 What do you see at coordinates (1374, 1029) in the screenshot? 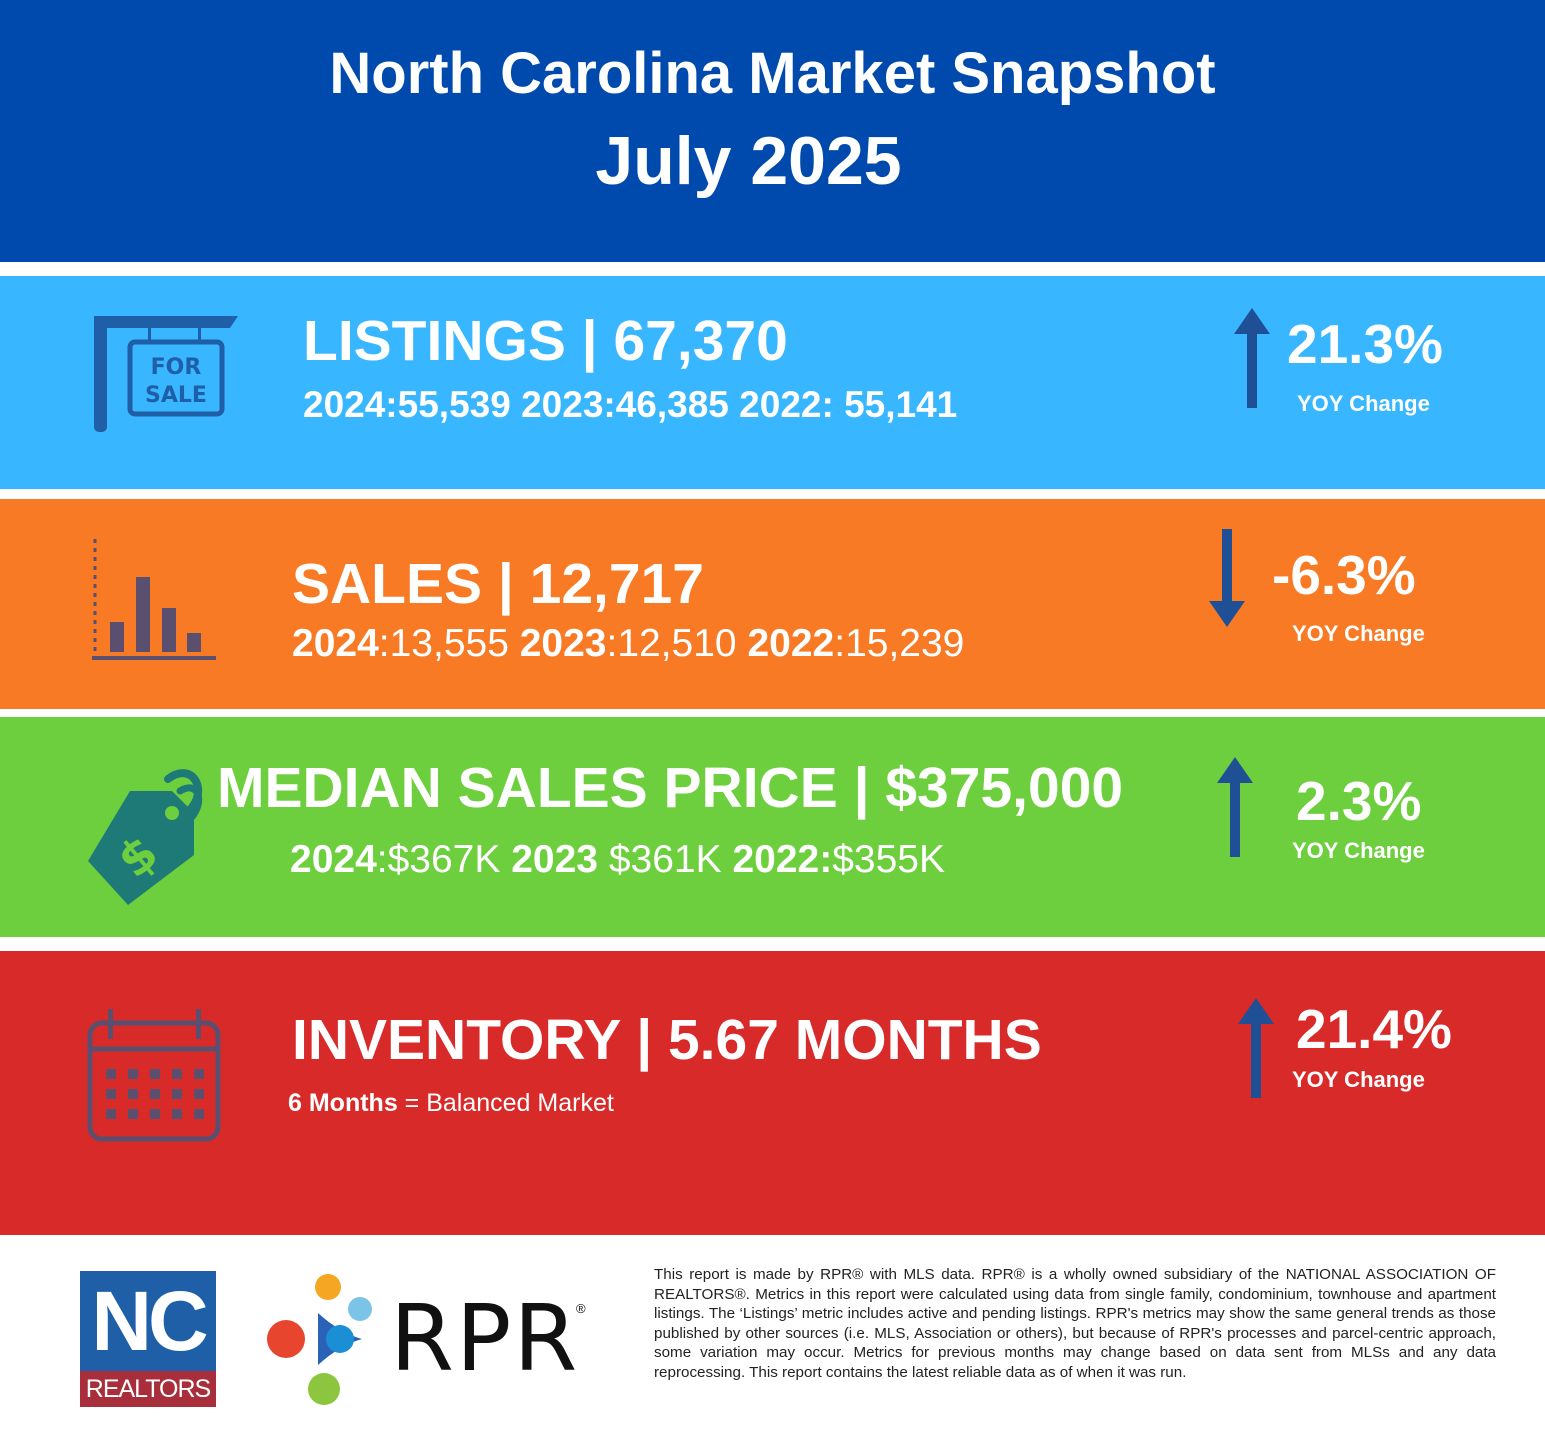
I see `inventory-change: 21.4%` at bounding box center [1374, 1029].